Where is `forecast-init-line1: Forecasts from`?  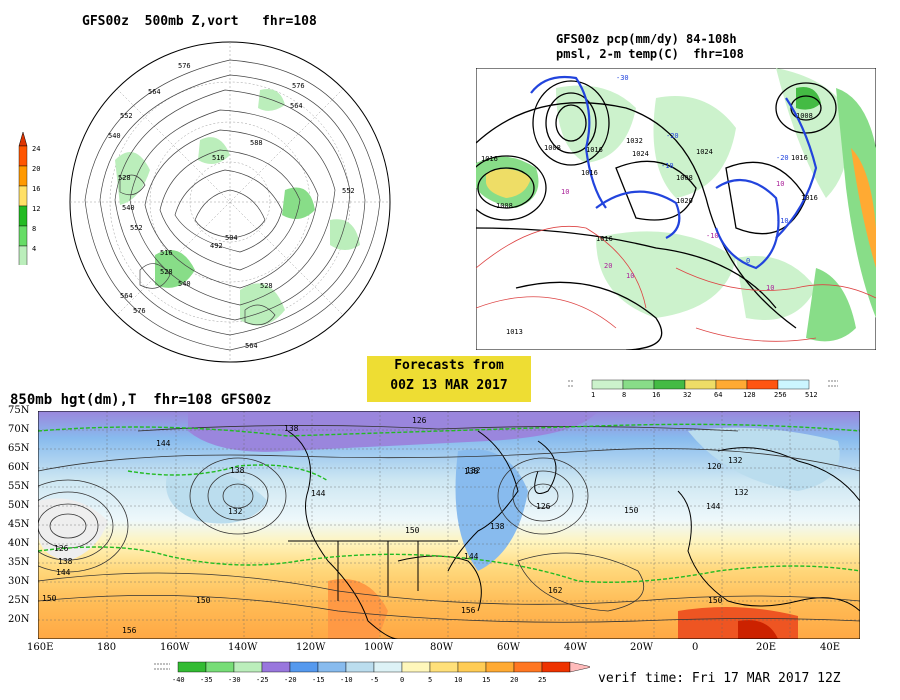
forecast-init-line1: Forecasts from is located at coordinates (449, 365).